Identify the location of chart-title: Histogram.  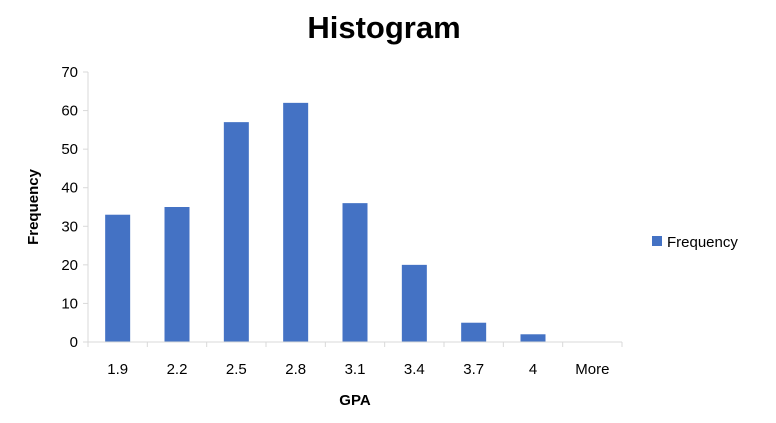
(383, 27).